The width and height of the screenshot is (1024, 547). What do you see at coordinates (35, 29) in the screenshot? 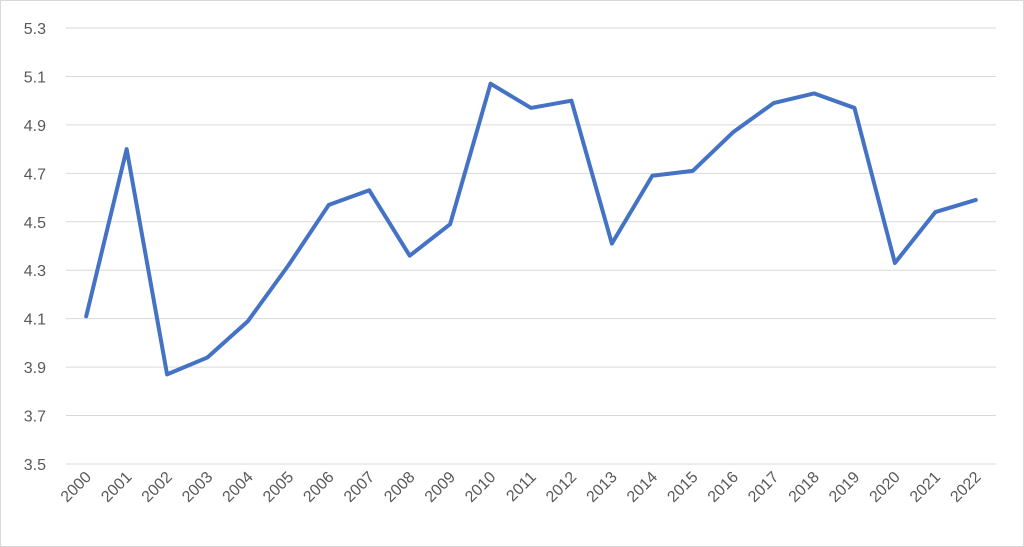
I see `y-tick-label: 5.3` at bounding box center [35, 29].